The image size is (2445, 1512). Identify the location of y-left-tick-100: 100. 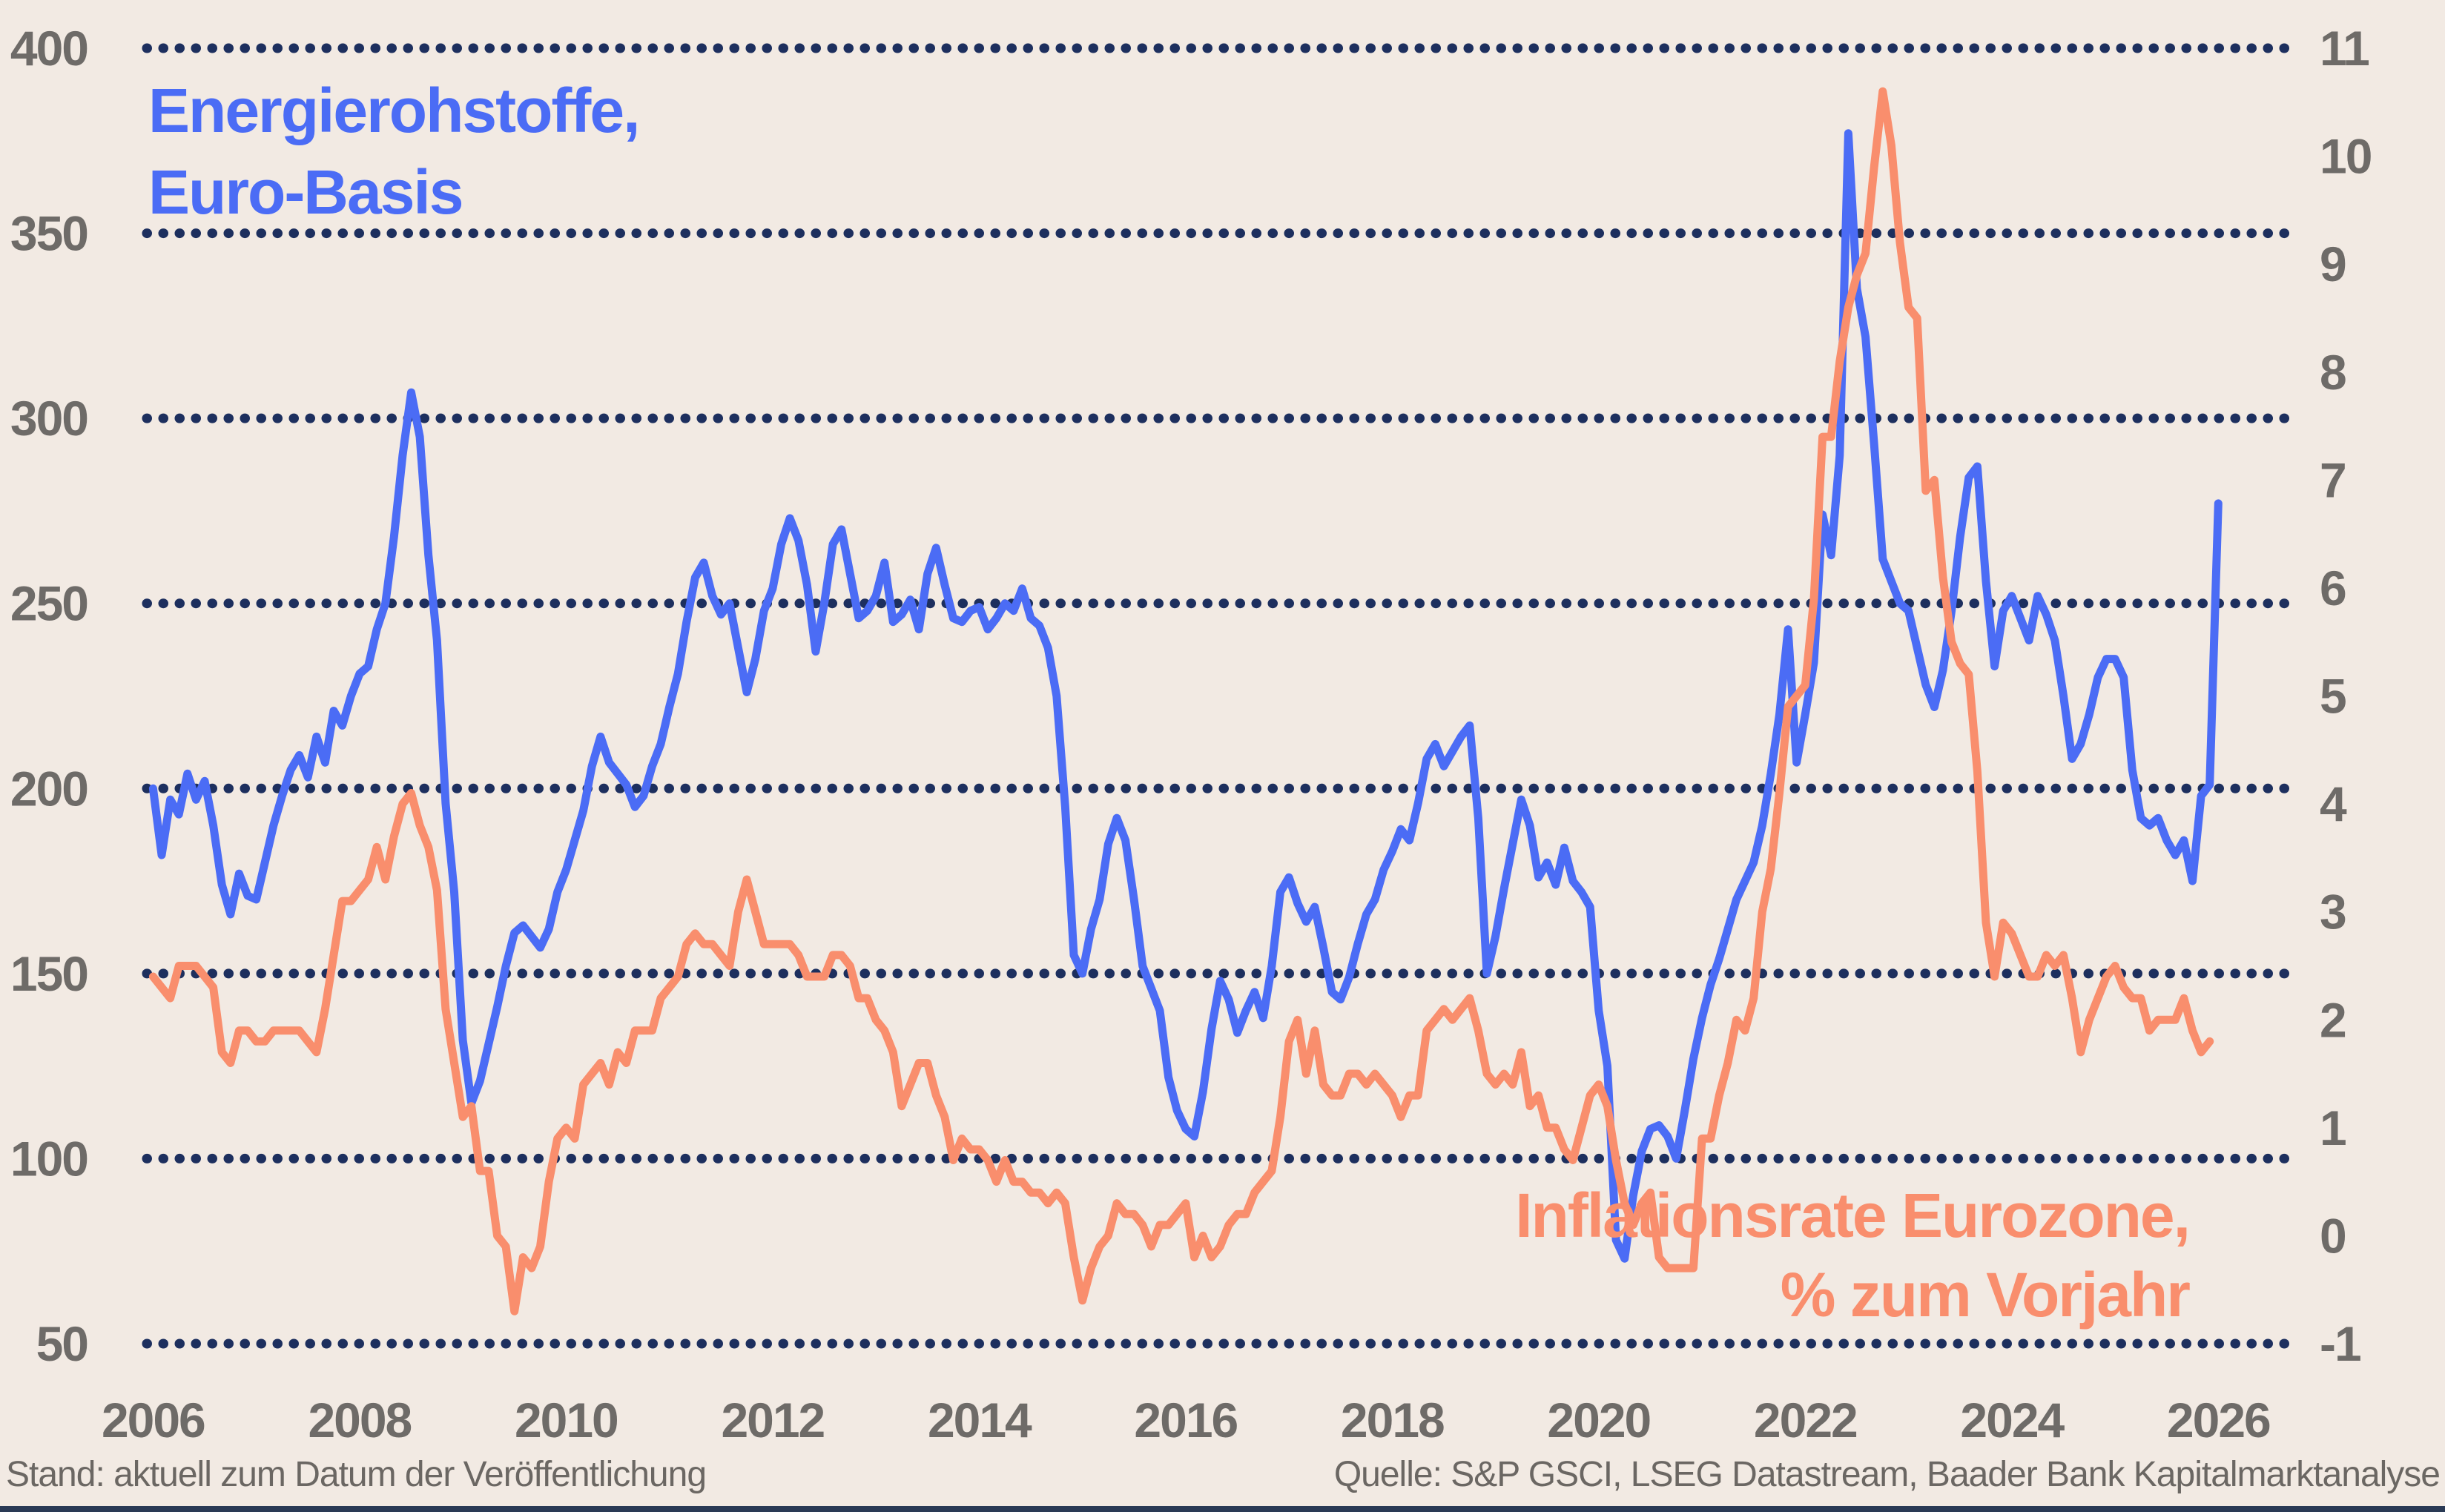
(49, 1158).